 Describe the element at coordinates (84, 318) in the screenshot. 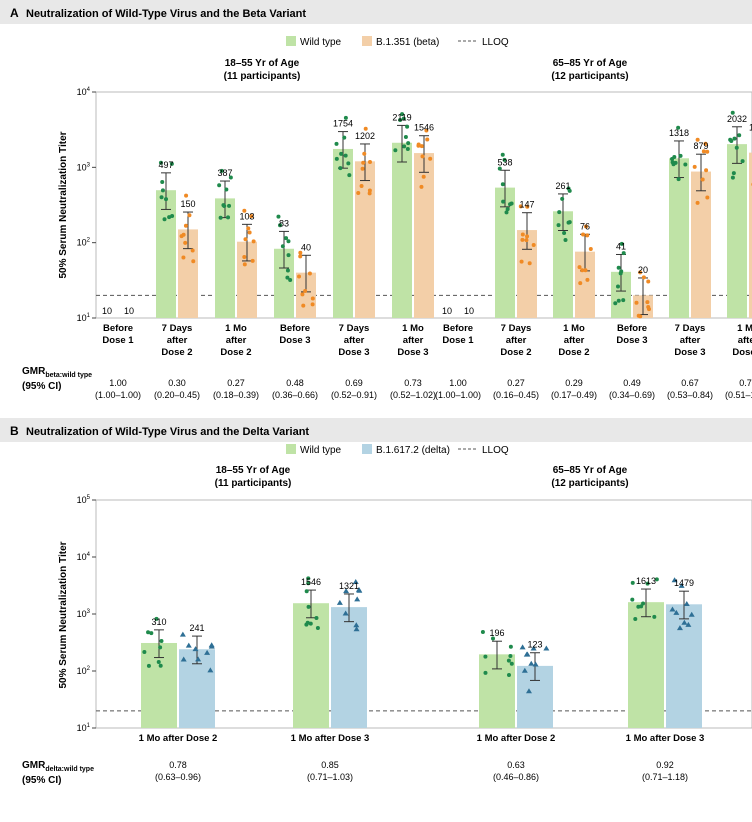

I see `panel-a-y-tick-label: 101` at that location.